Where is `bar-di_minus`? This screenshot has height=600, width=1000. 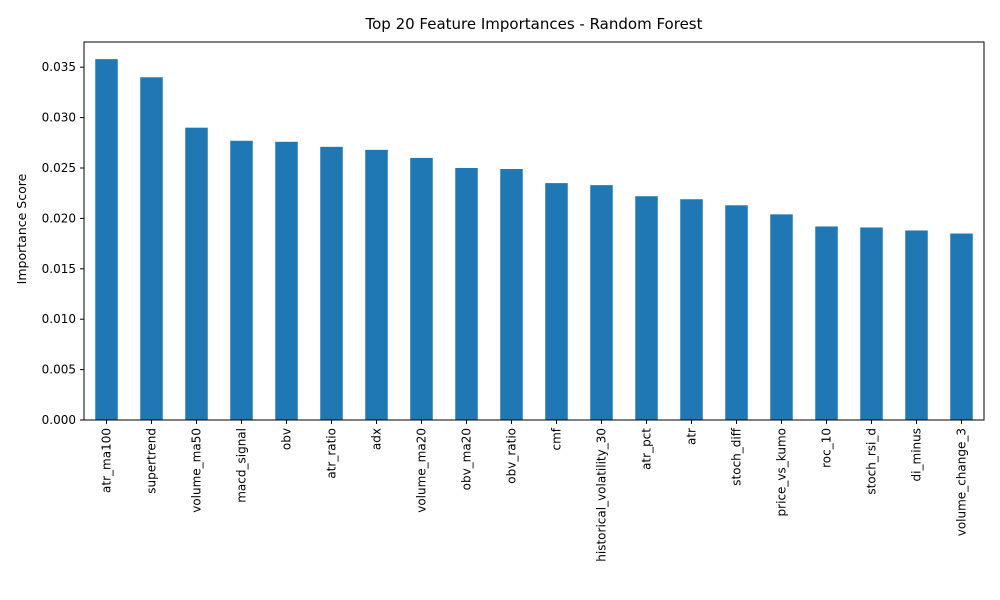
bar-di_minus is located at coordinates (916, 325).